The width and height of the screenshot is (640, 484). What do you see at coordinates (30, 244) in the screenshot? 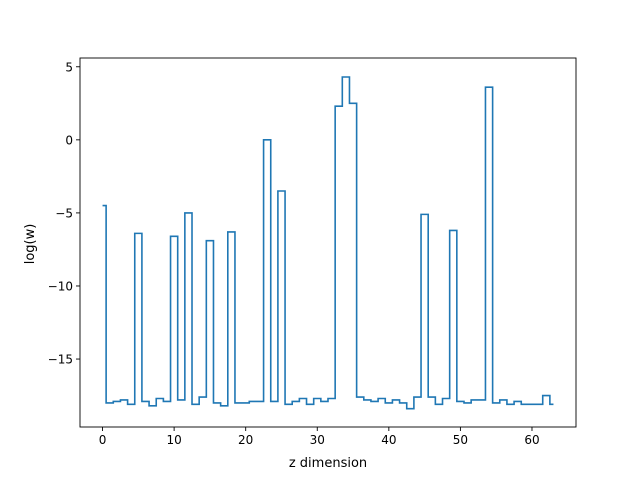
I see `y-axis-label: log(w)` at bounding box center [30, 244].